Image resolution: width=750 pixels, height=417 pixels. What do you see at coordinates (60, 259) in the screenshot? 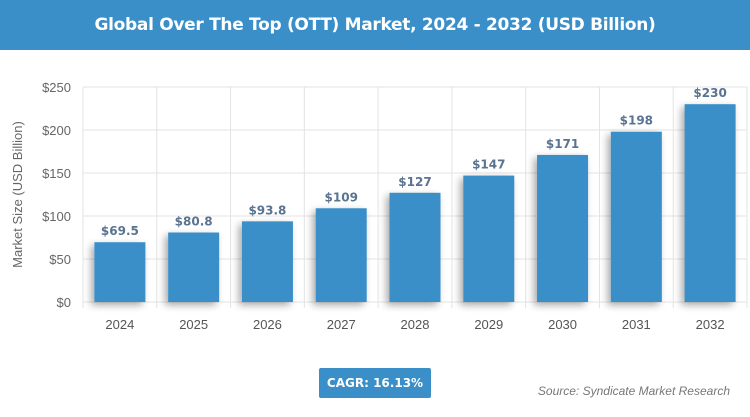
I see `y-tick-label: $50` at bounding box center [60, 259].